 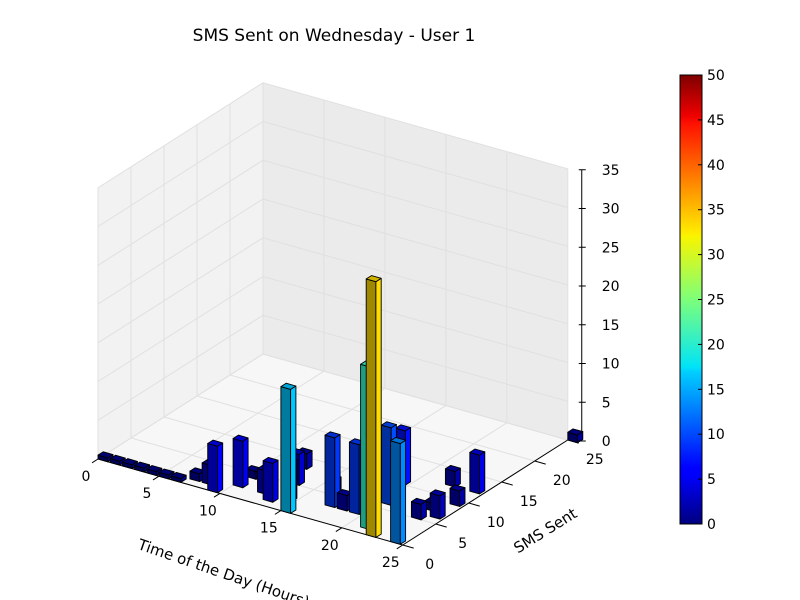 What do you see at coordinates (611, 287) in the screenshot?
I see `z-tick-label: 20` at bounding box center [611, 287].